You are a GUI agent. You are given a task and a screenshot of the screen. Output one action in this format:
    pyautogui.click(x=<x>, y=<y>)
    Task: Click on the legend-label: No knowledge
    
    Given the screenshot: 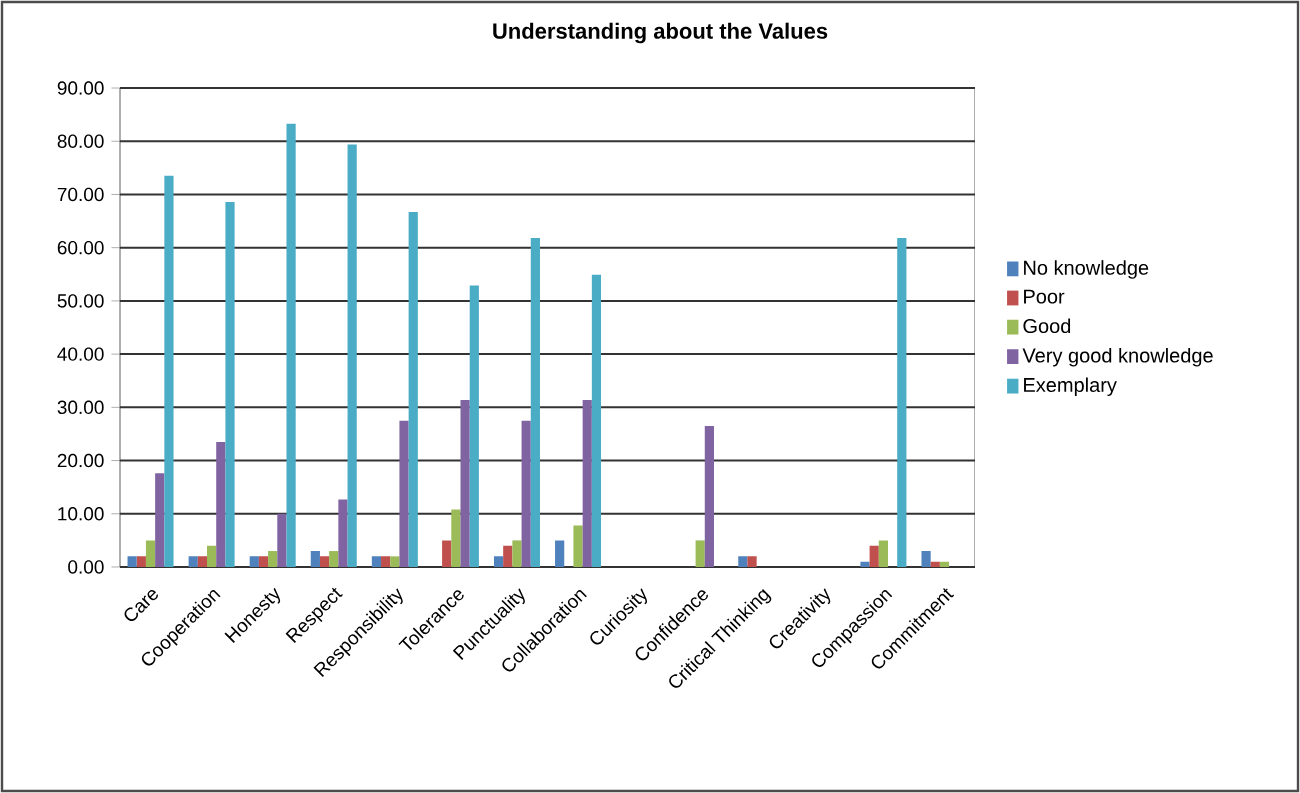 What is the action you would take?
    pyautogui.click(x=1086, y=269)
    